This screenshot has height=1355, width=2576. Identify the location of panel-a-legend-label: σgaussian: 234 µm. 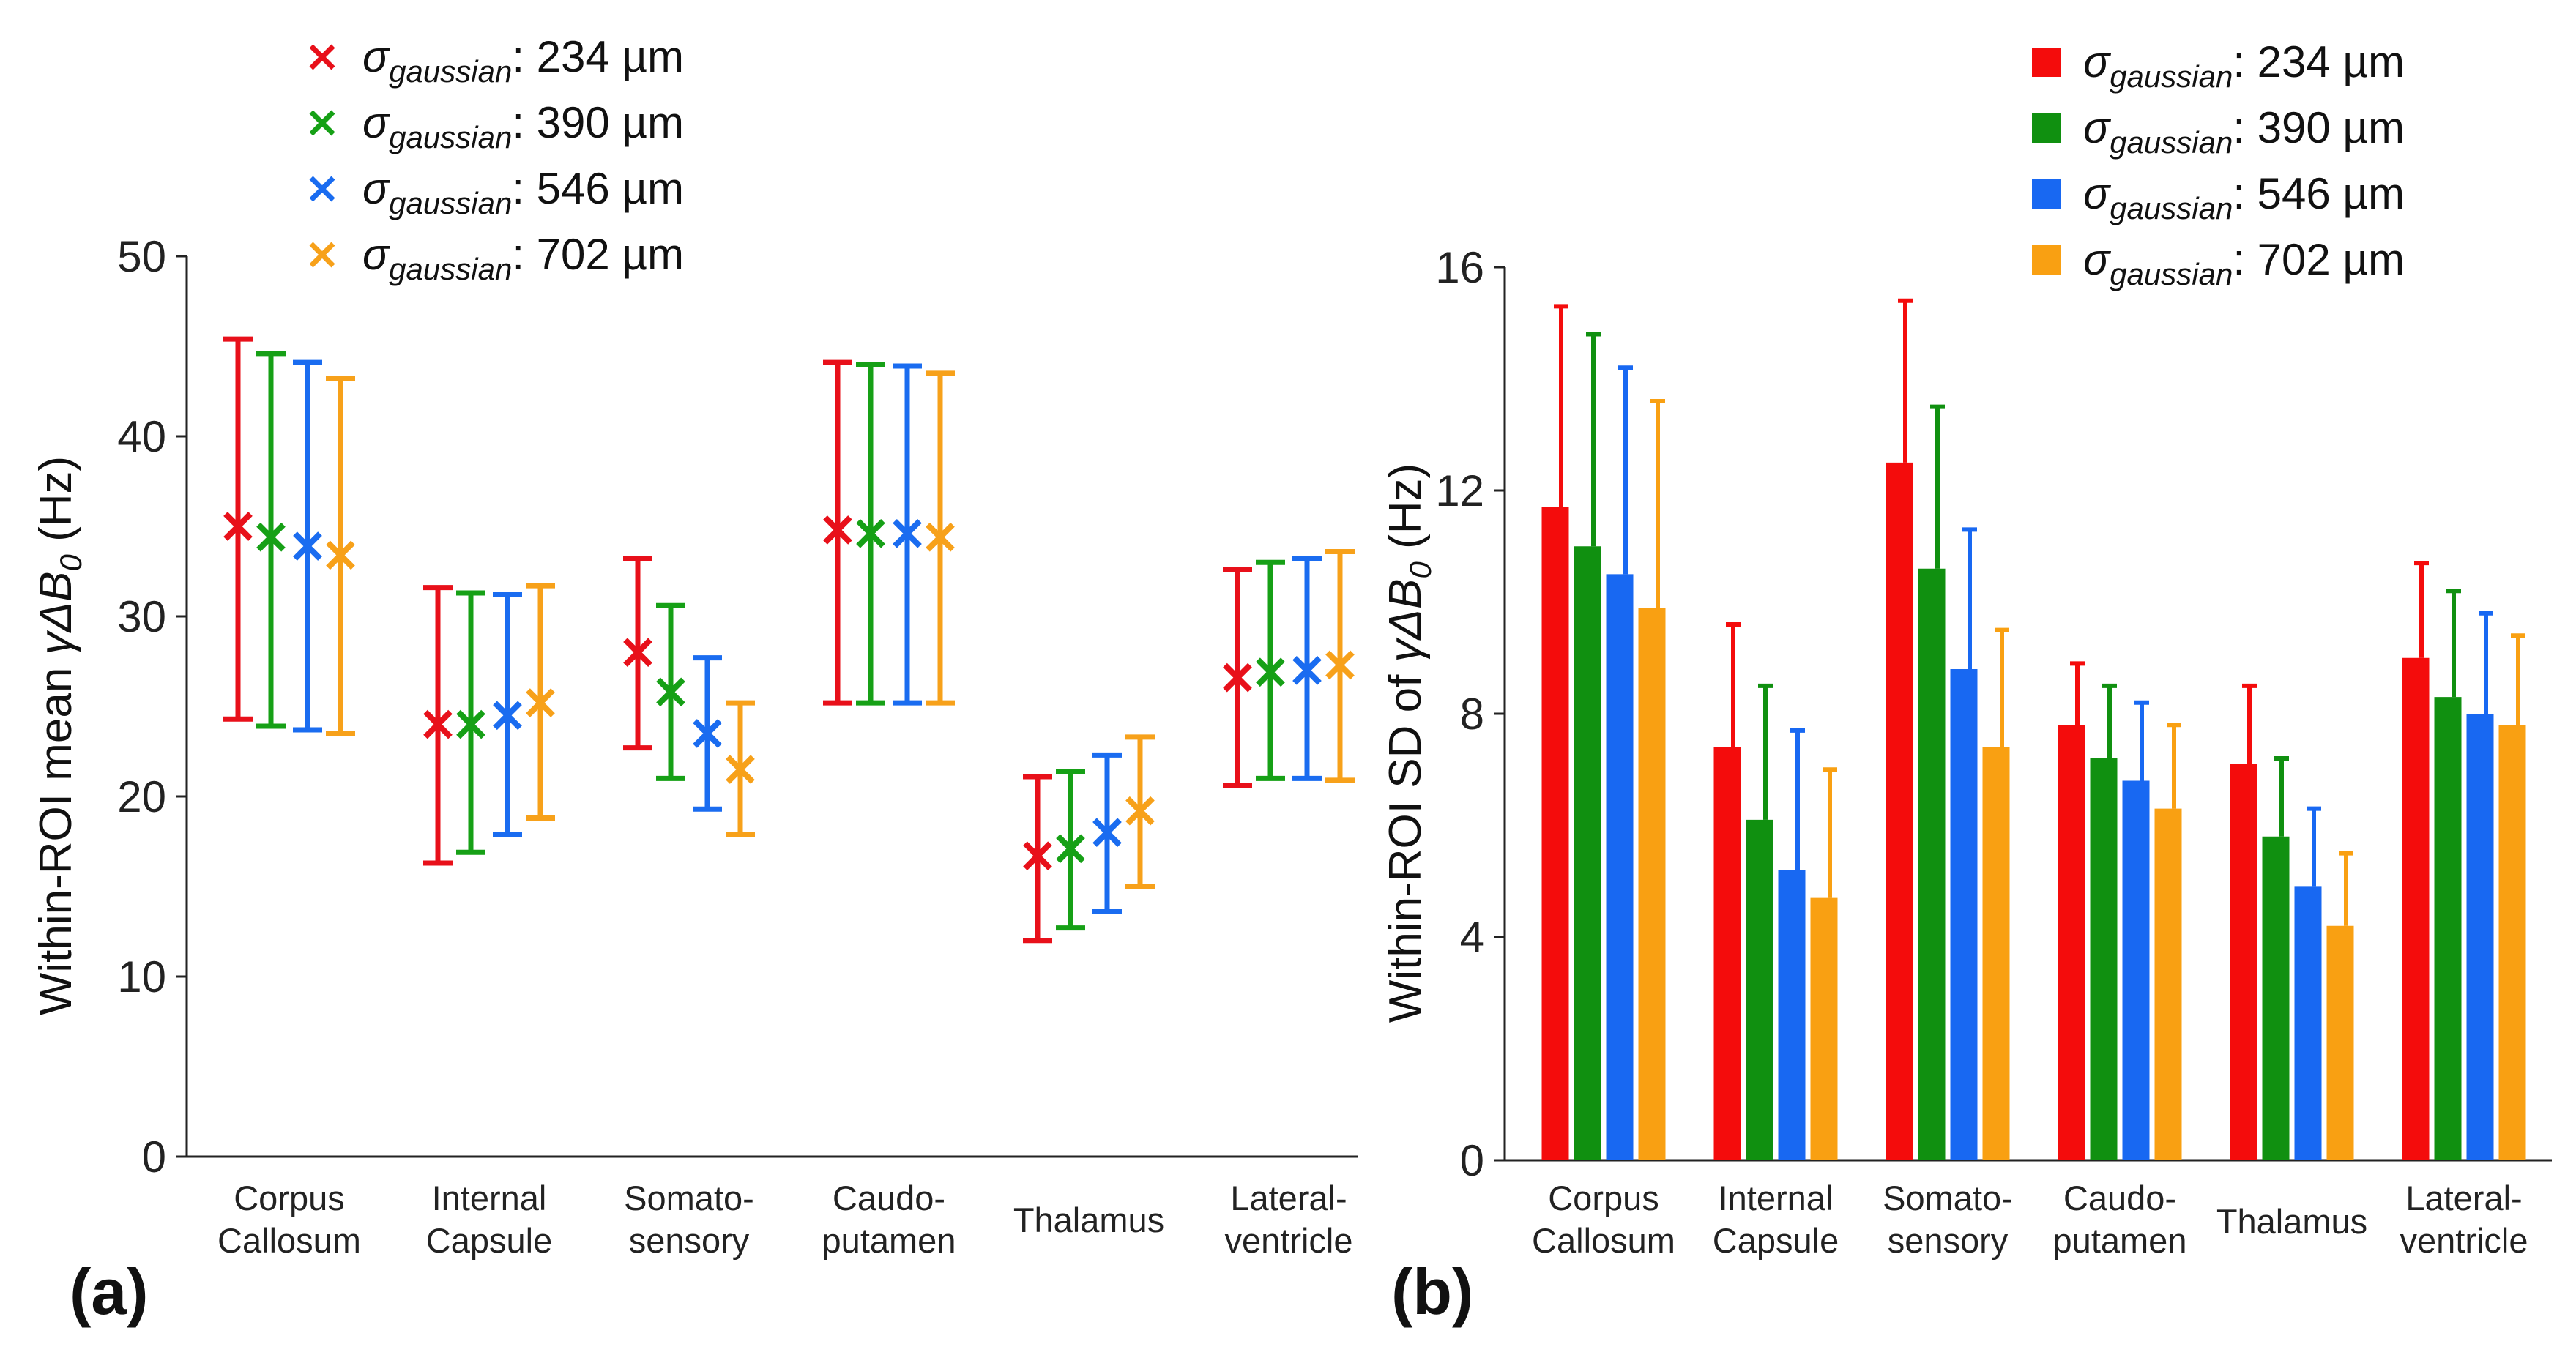
(523, 60).